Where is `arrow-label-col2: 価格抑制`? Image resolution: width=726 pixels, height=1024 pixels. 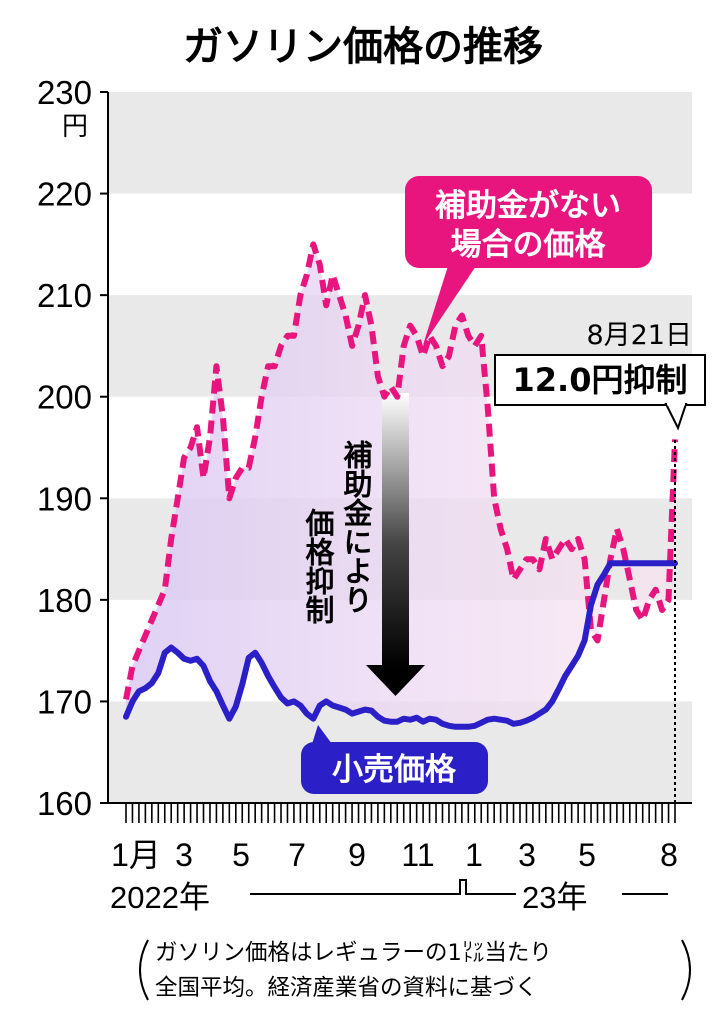
arrow-label-col2: 価格抑制 is located at coordinates (318, 566).